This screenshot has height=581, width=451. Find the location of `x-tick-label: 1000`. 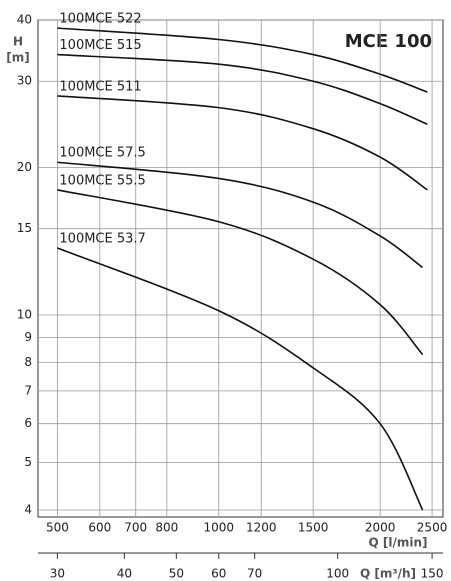

x-tick-label: 1000 is located at coordinates (219, 528).